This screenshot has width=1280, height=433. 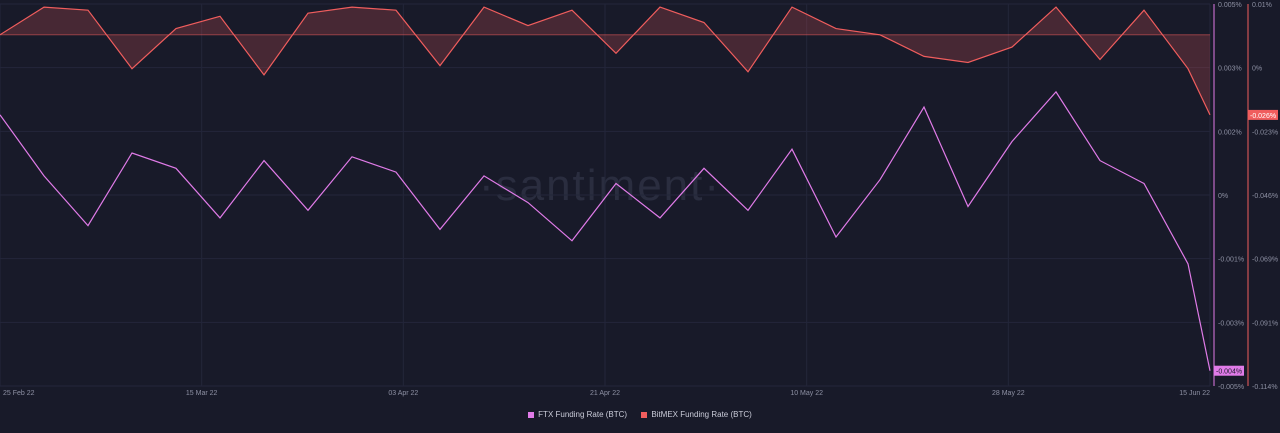 I want to click on ftx-axis-tick-label: -0.001%, so click(x=1231, y=260).